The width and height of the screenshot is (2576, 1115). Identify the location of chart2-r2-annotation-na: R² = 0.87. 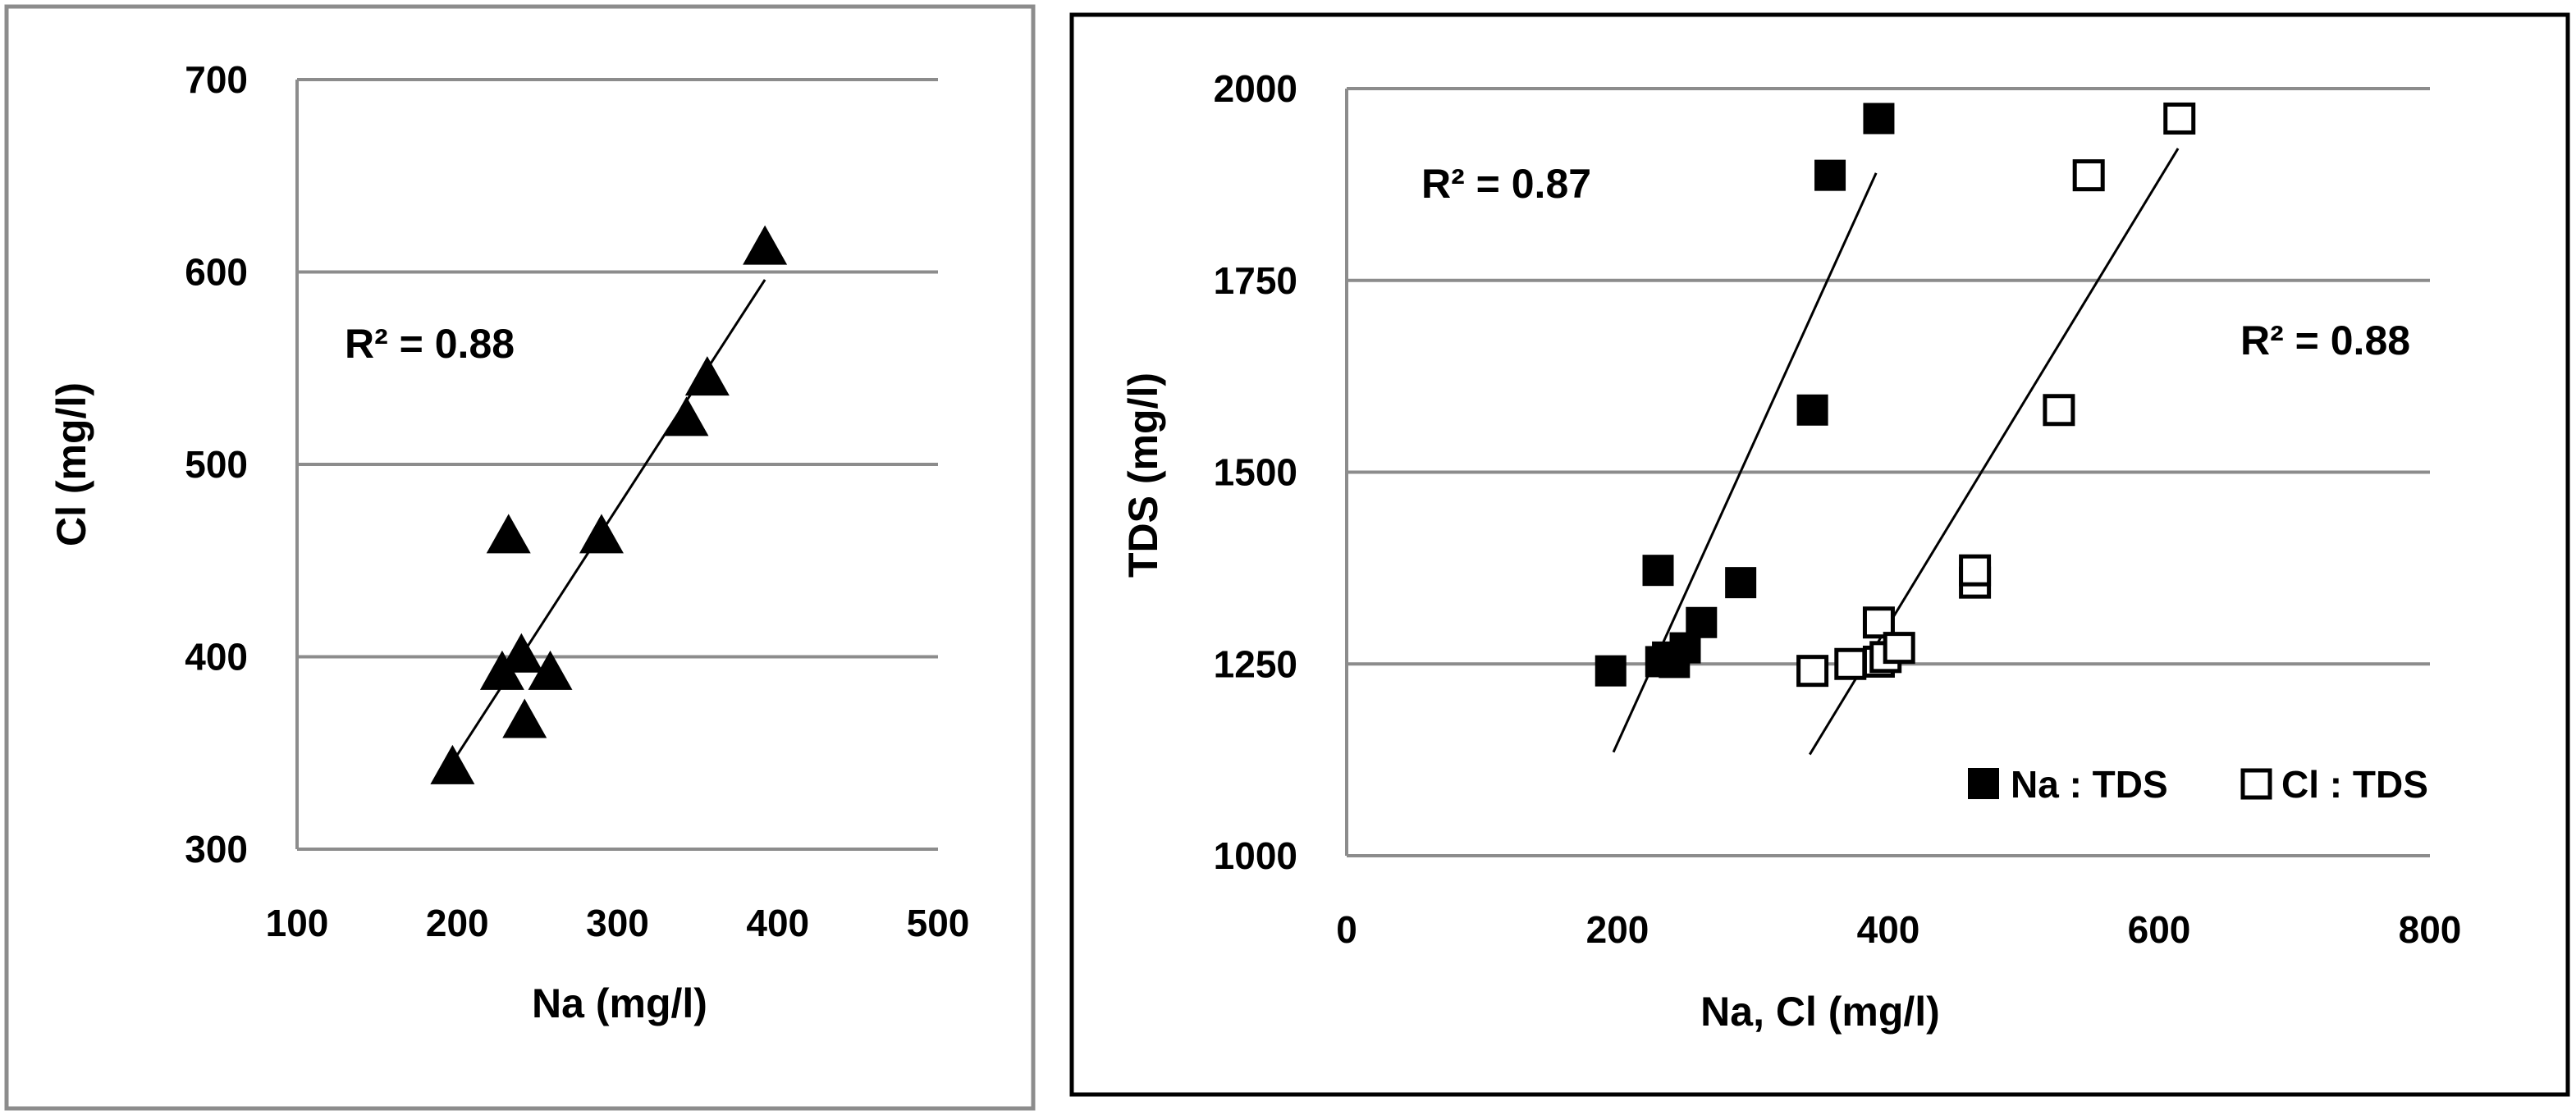
(1506, 184).